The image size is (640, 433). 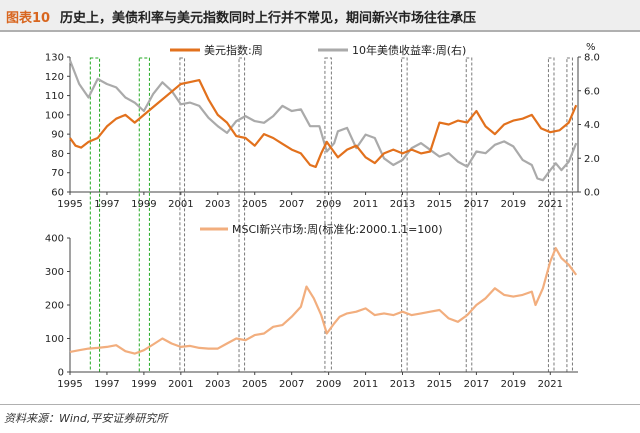 I want to click on top-x-tick-label: 2011, so click(x=365, y=204).